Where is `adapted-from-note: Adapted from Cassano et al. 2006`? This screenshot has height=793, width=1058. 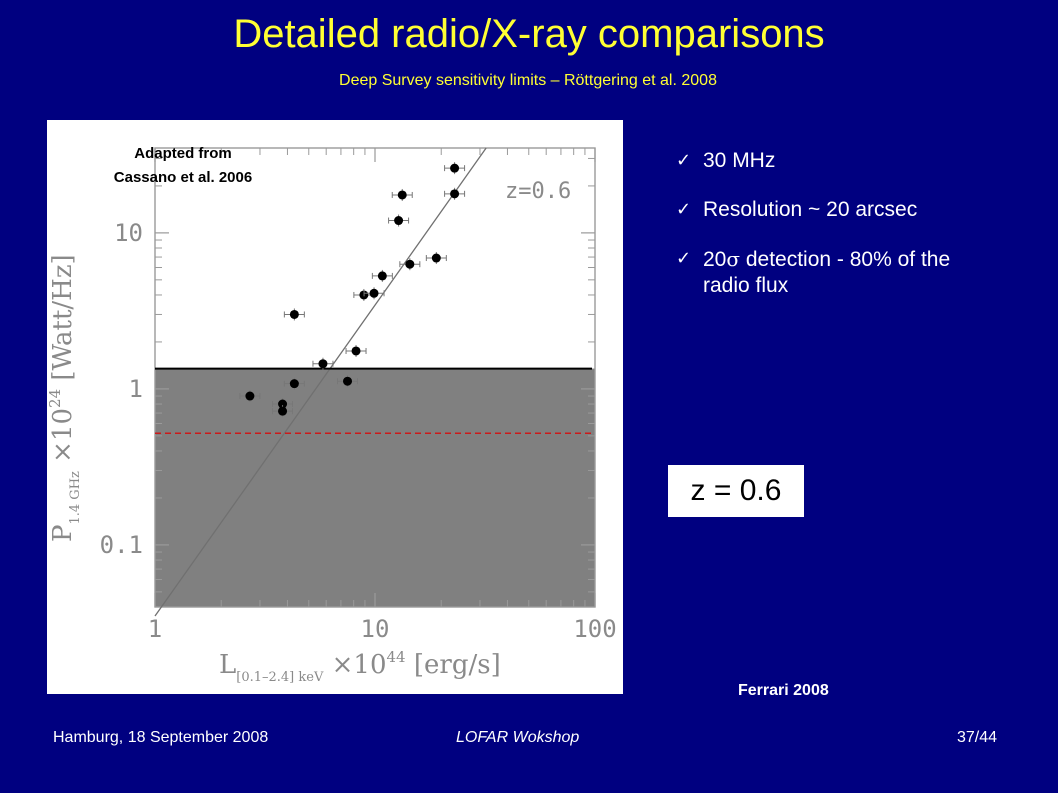 adapted-from-note: Adapted from Cassano et al. 2006 is located at coordinates (183, 166).